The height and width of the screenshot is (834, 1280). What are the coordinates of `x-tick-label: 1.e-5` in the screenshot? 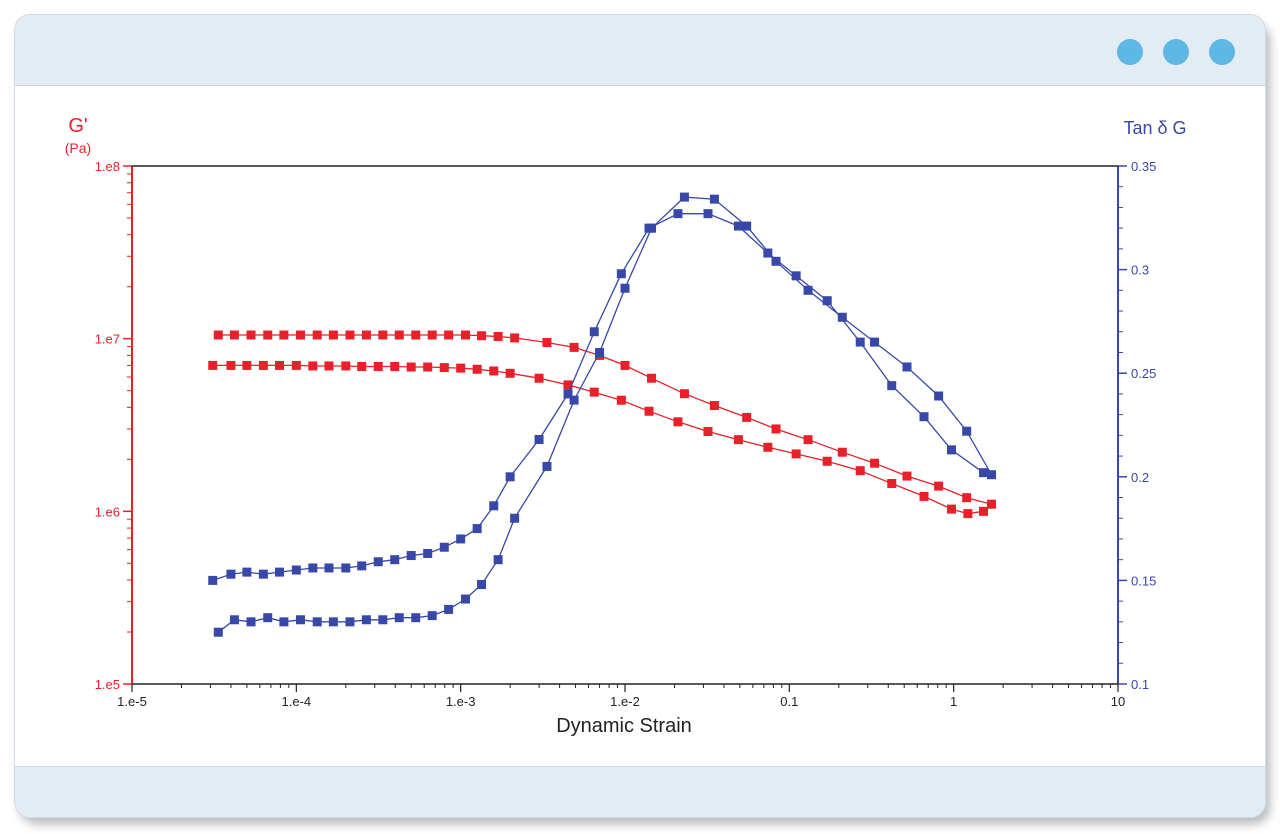 It's located at (132, 701).